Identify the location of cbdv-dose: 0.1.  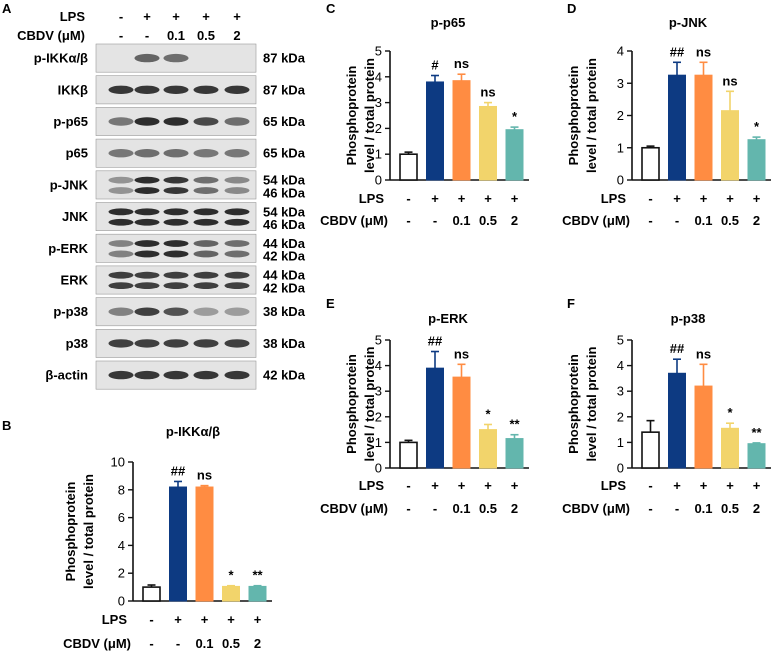
(703, 220).